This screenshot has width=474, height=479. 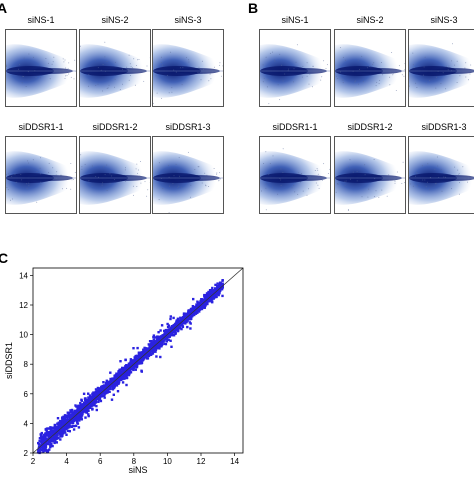 I want to click on x-tick-label: 14, so click(x=234, y=461).